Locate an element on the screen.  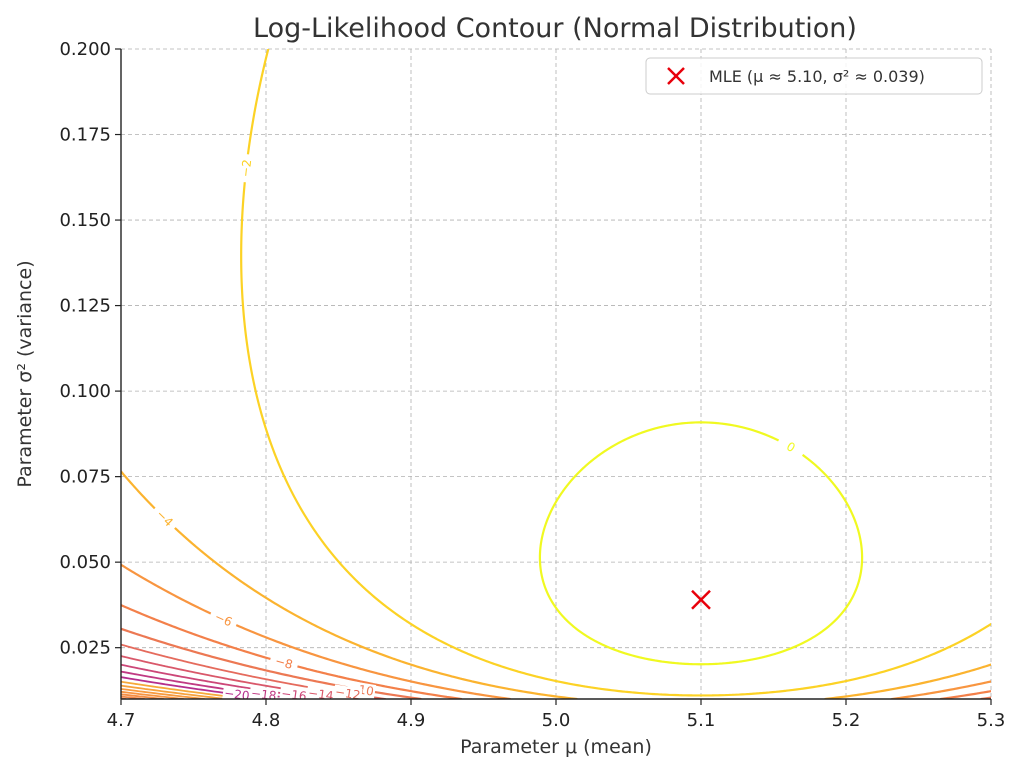
contour-label: −6 is located at coordinates (224, 619).